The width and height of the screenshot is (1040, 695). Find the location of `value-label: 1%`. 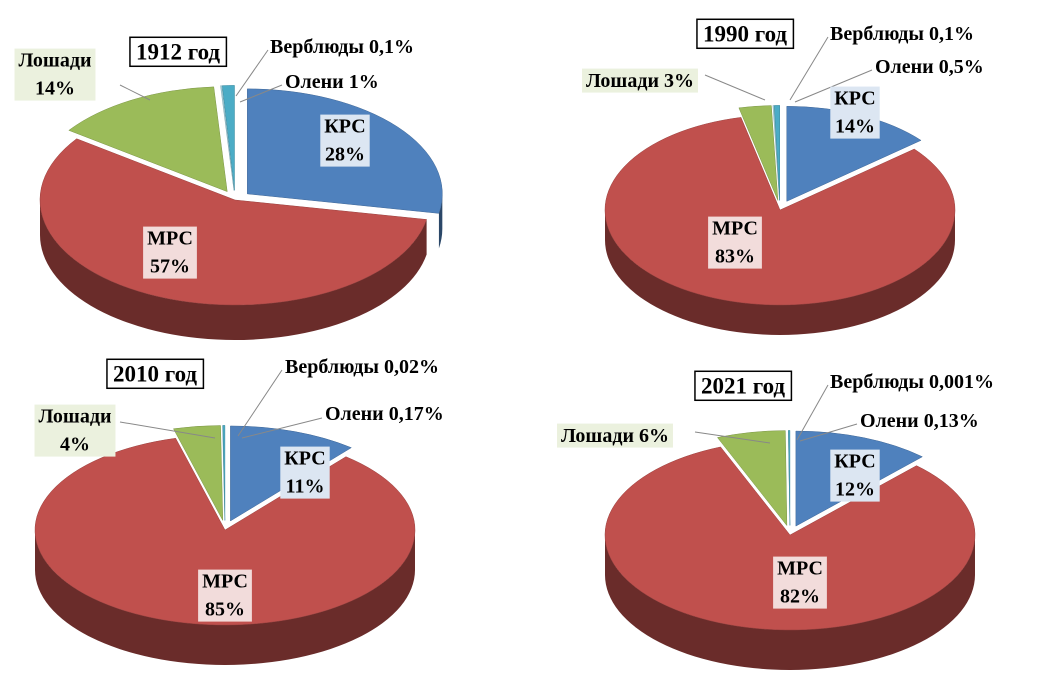

value-label: 1% is located at coordinates (364, 82).